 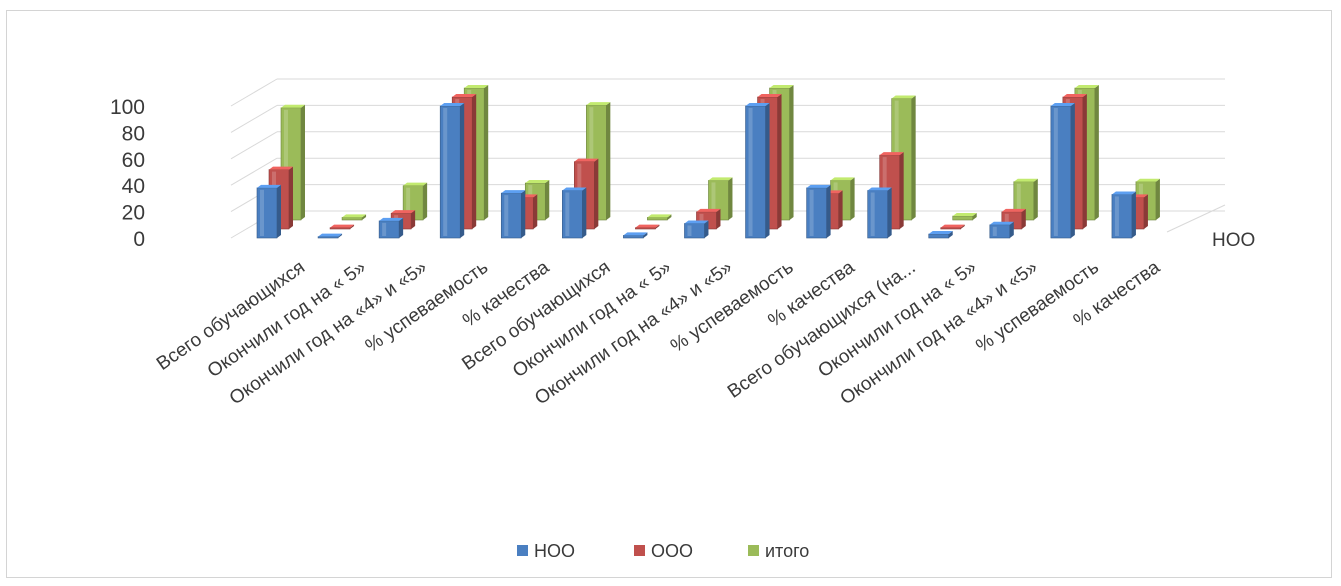 I want to click on y-tick-label: 80, so click(x=133, y=133).